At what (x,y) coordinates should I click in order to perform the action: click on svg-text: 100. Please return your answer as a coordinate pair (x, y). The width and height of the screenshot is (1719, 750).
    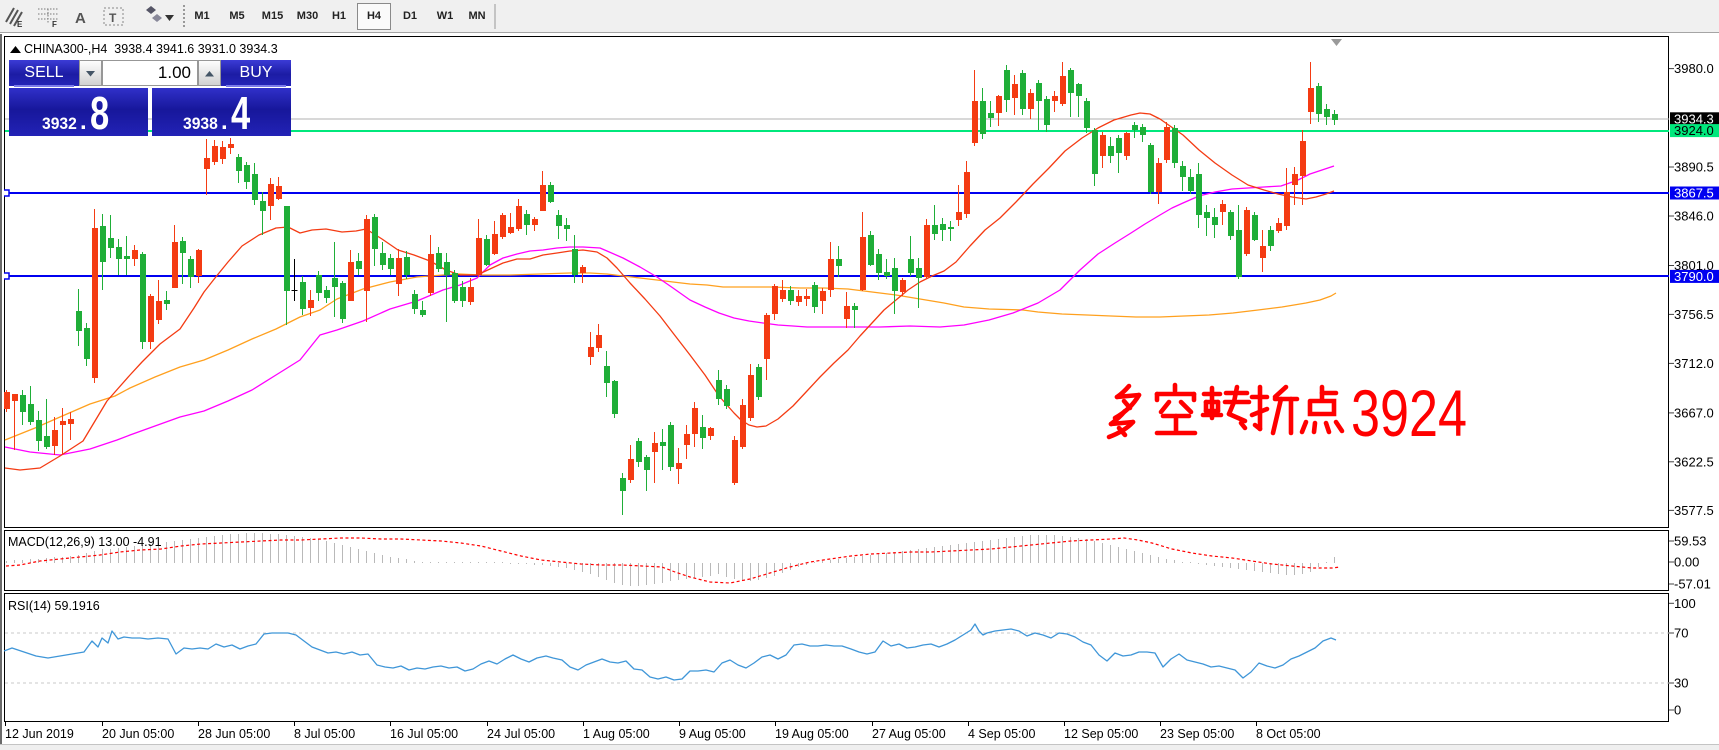
    Looking at the image, I should click on (1685, 603).